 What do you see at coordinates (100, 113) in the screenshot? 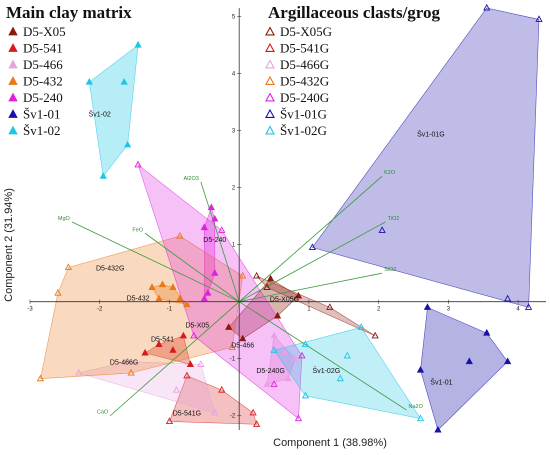
I see `group-label-0: Šv1-02` at bounding box center [100, 113].